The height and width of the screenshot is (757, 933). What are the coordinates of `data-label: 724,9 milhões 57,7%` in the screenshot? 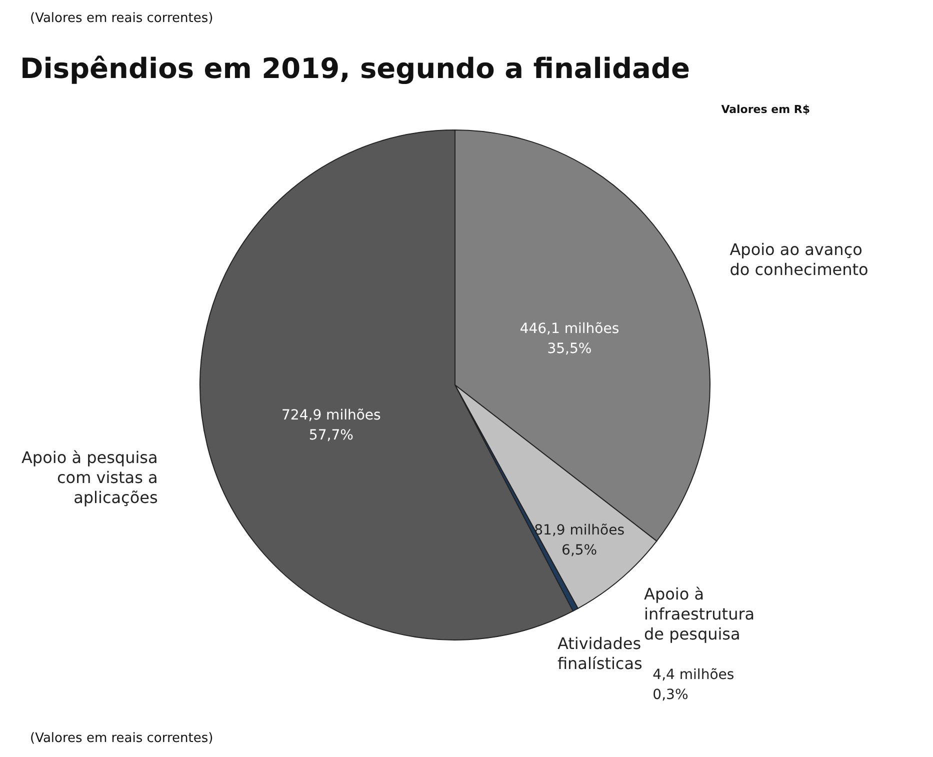 It's located at (331, 425).